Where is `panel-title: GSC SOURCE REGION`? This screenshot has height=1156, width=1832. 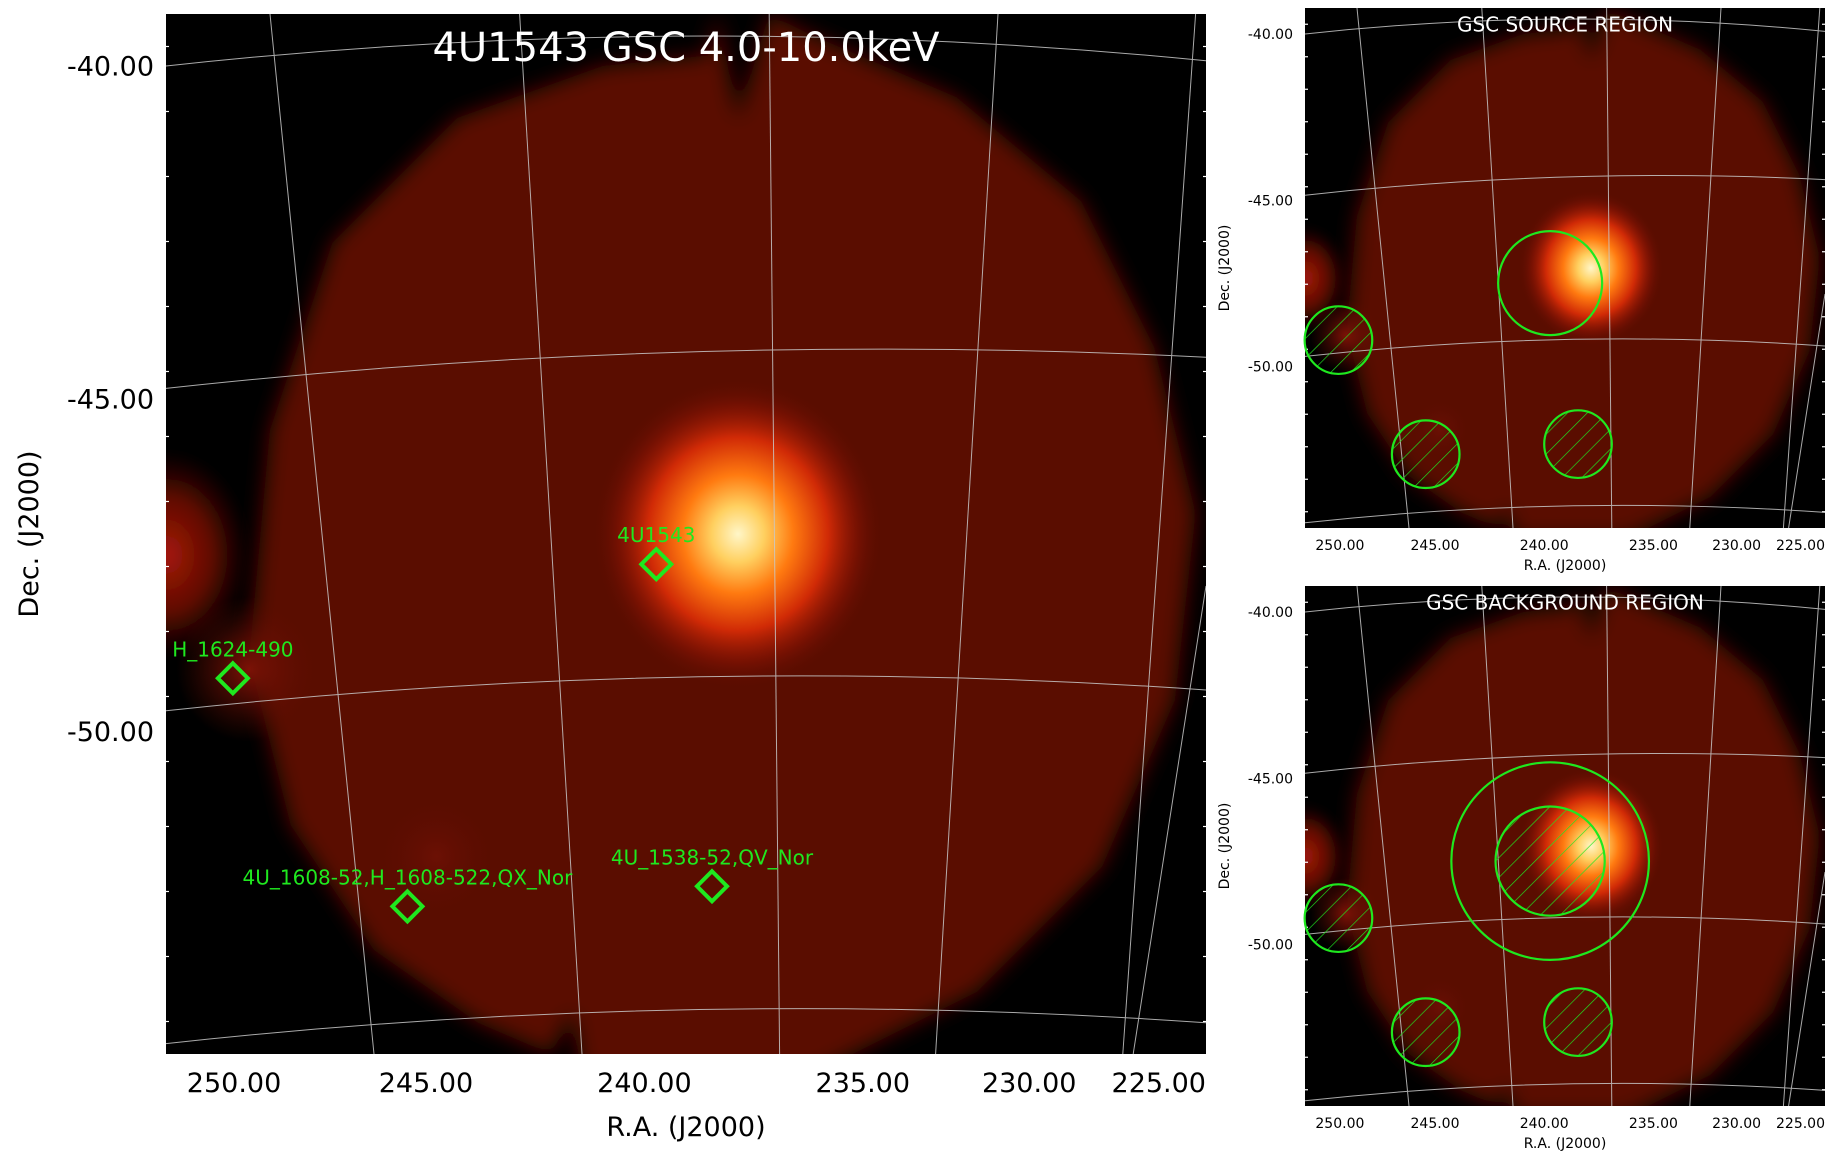
panel-title: GSC SOURCE REGION is located at coordinates (1565, 24).